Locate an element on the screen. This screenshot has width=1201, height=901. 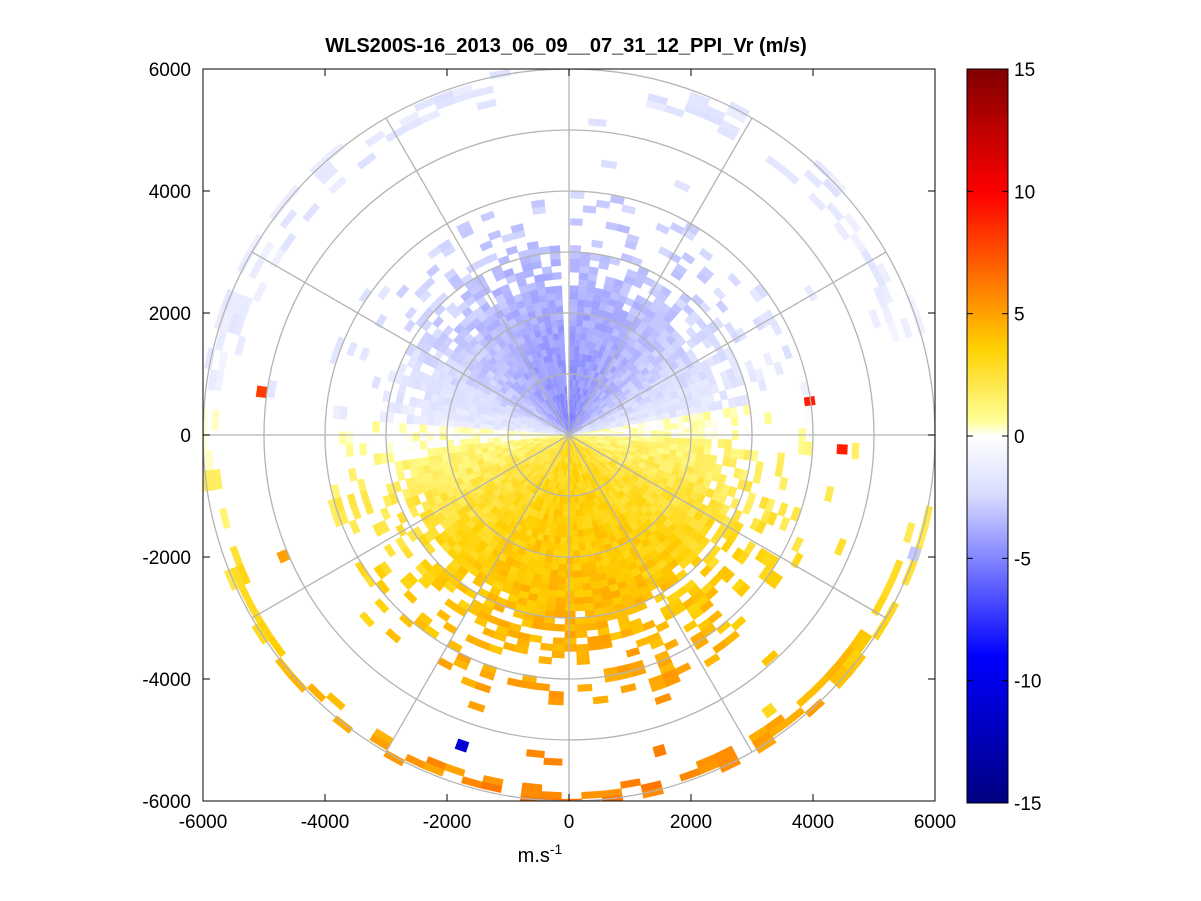
x-tick-label: 4000 is located at coordinates (813, 822).